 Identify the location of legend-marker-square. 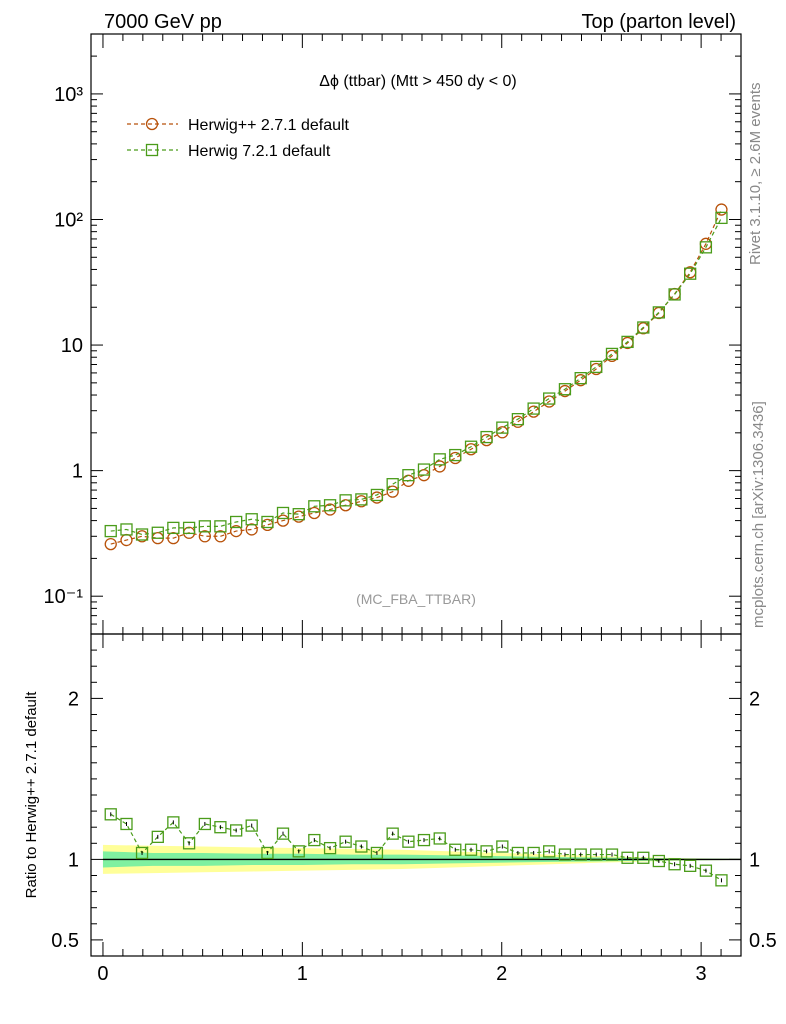
(152, 150).